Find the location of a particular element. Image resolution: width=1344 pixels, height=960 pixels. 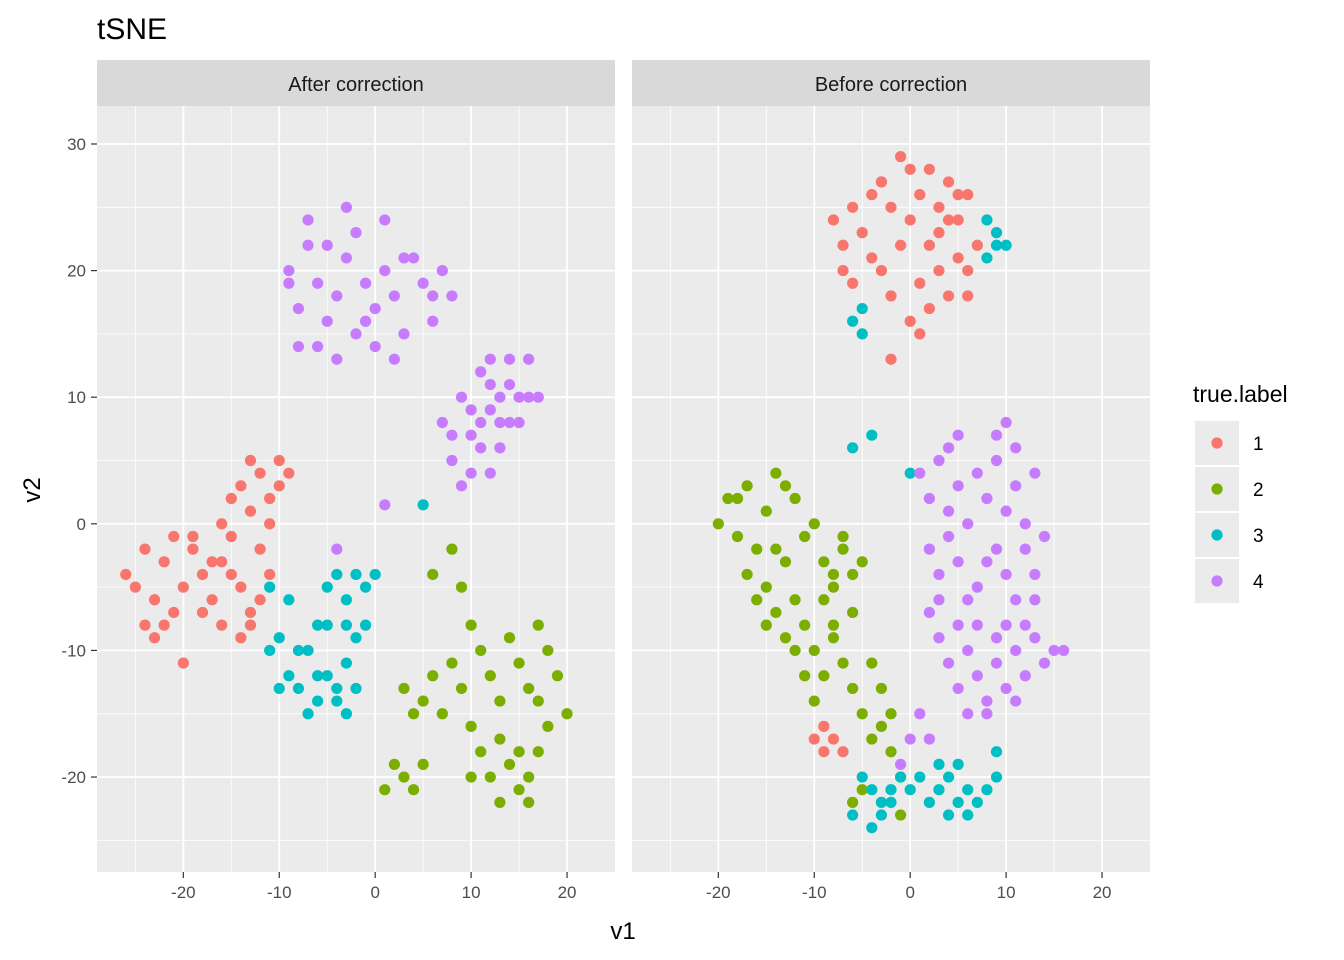

legend-label-4: 4 is located at coordinates (1258, 582).